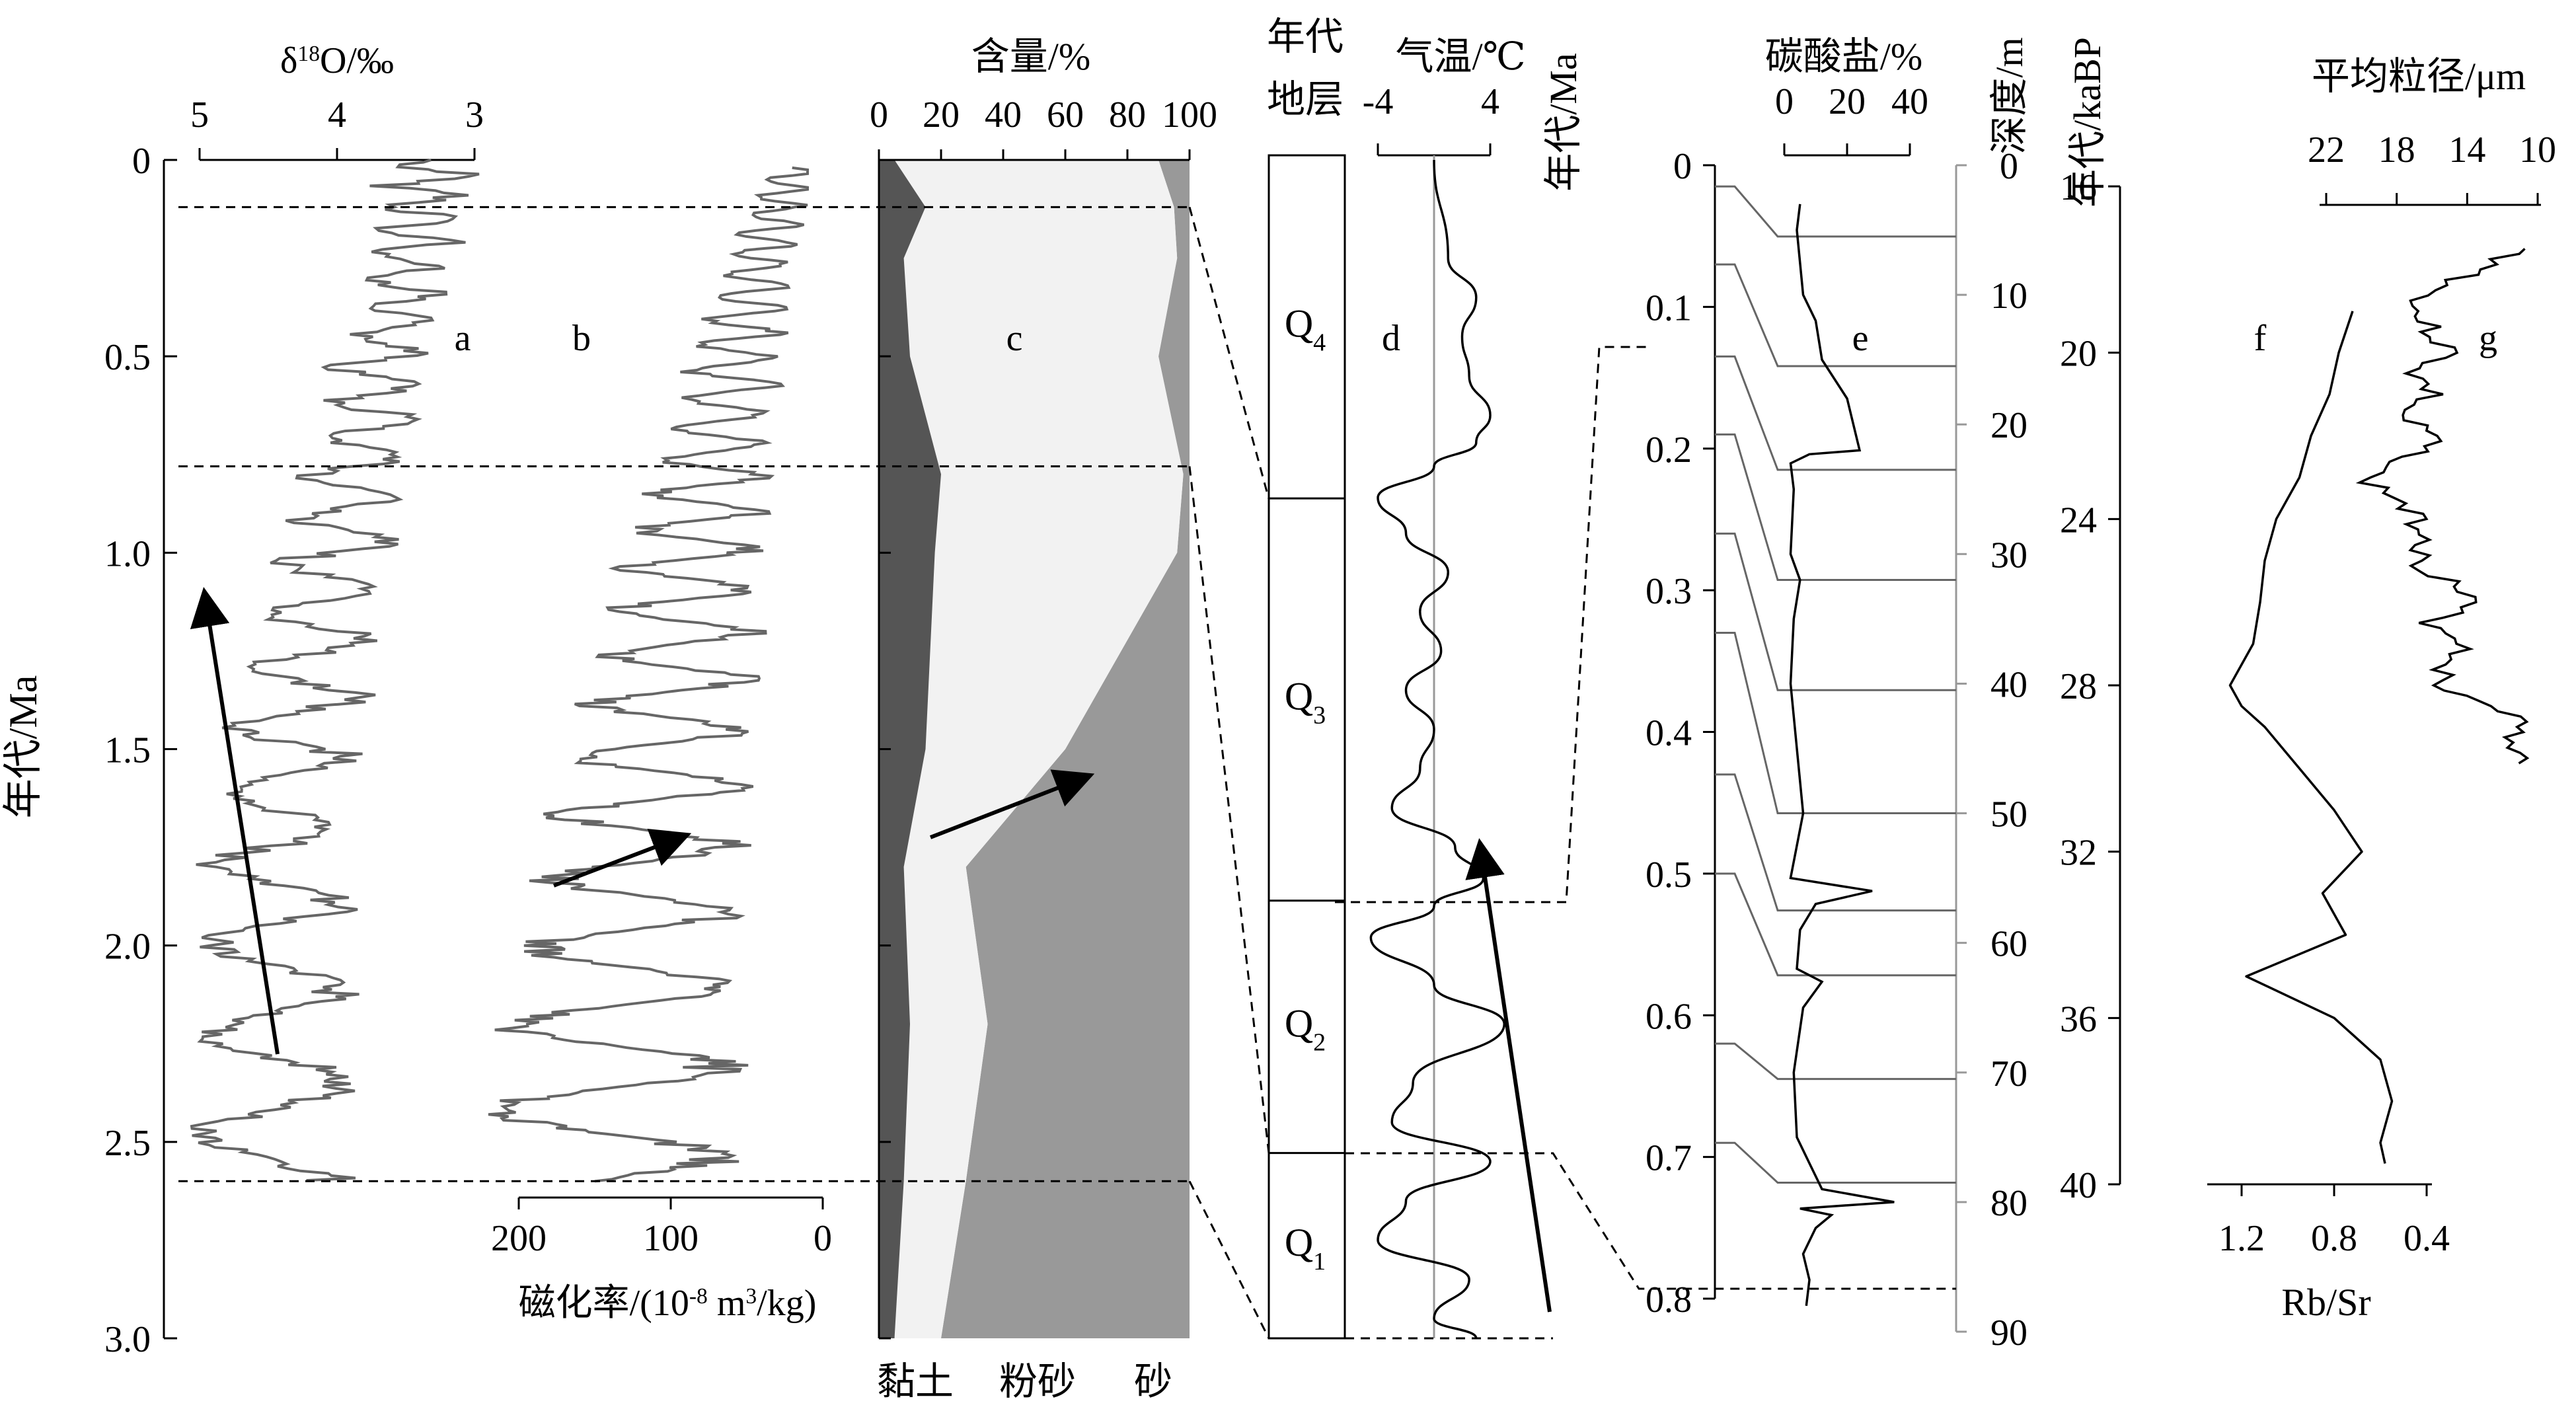 The width and height of the screenshot is (2576, 1411). What do you see at coordinates (1229, 1259) in the screenshot?
I see `connector-c-strata-bot` at bounding box center [1229, 1259].